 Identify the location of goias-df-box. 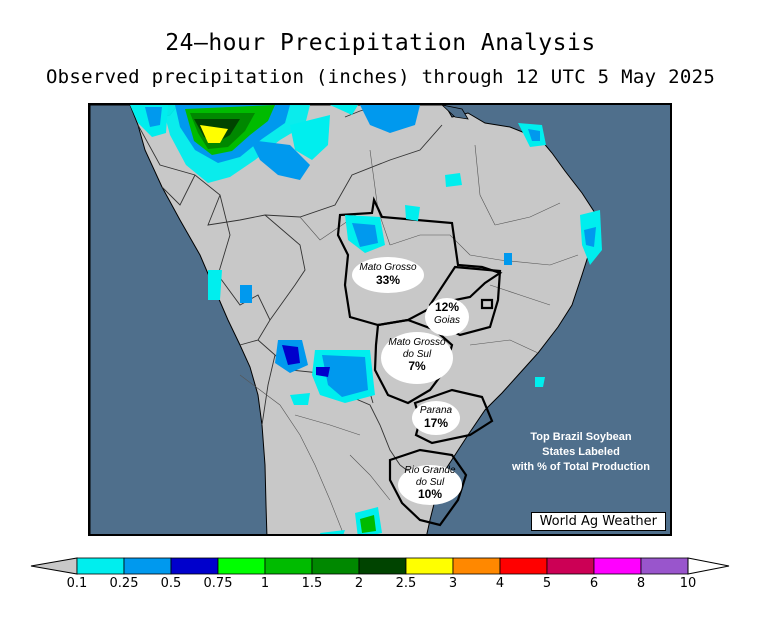
(487, 304).